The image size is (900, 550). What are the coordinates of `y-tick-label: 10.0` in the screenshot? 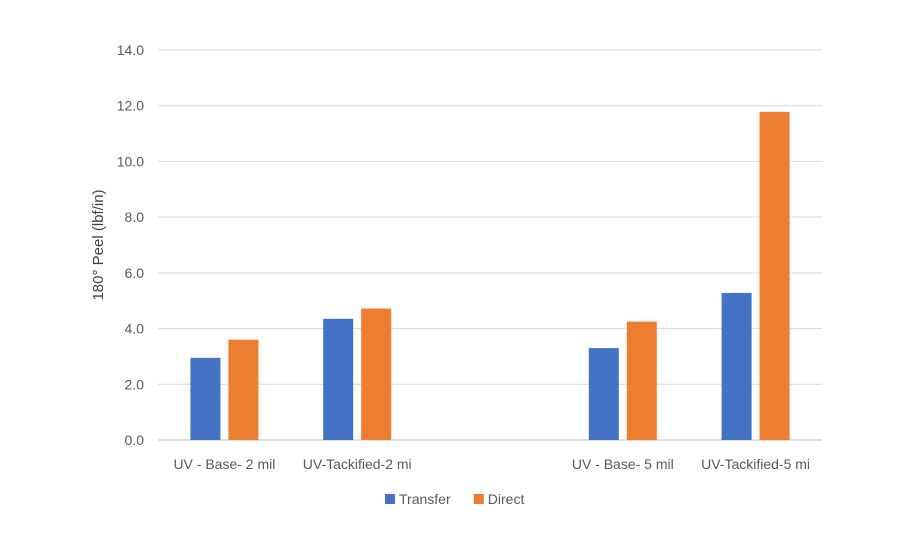 It's located at (130, 161).